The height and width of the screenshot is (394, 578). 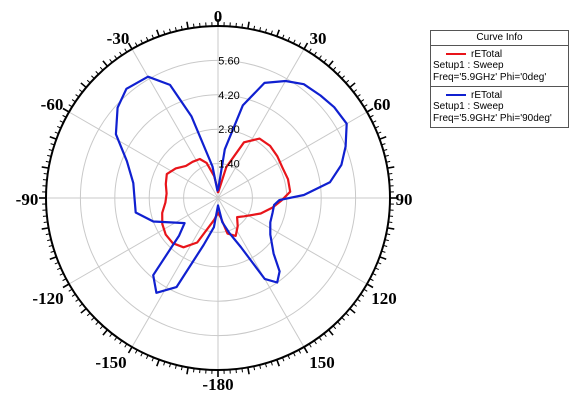 I want to click on radial-tick-label: 2.80, so click(x=228, y=130).